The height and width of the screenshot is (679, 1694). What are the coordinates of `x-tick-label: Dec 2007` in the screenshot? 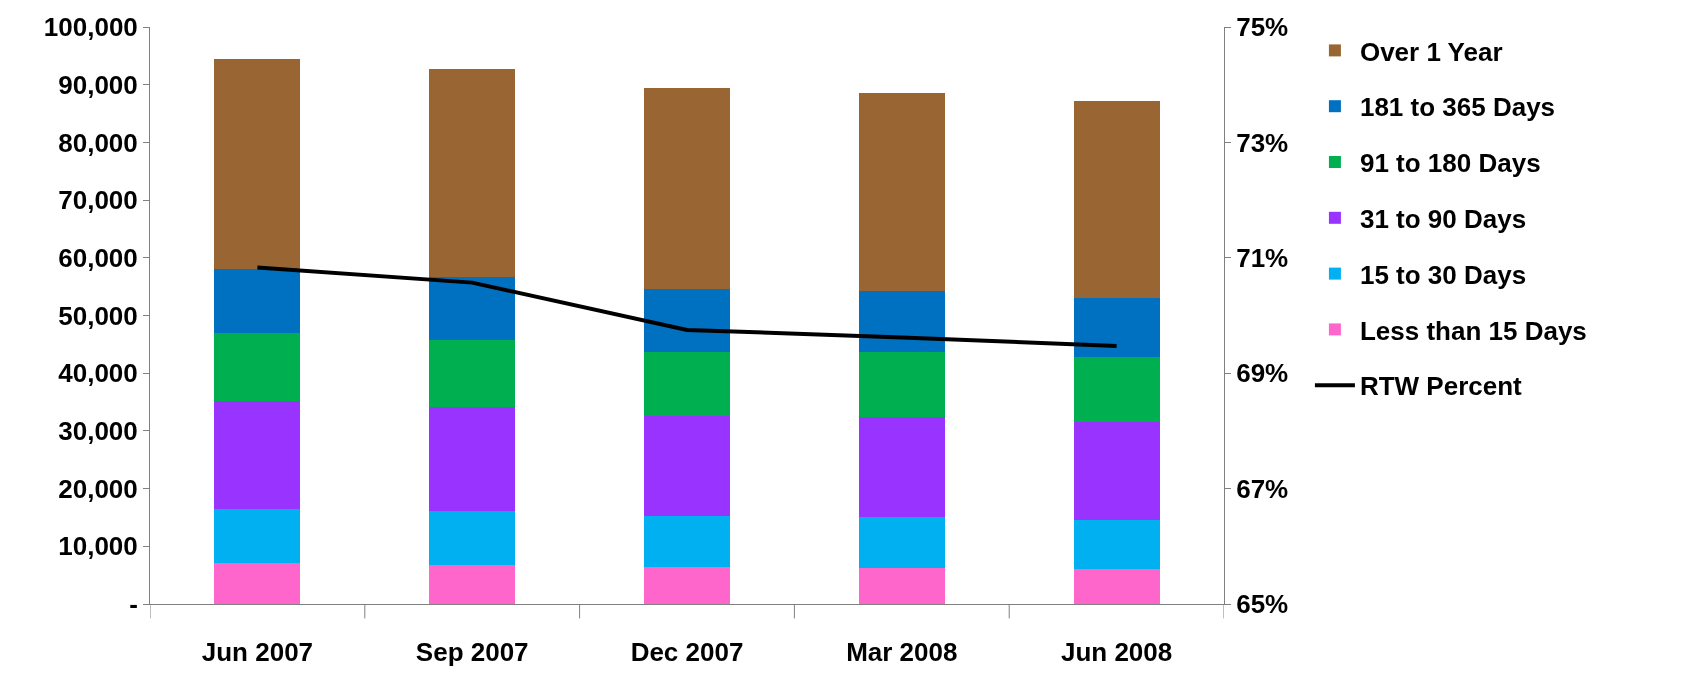 It's located at (687, 652).